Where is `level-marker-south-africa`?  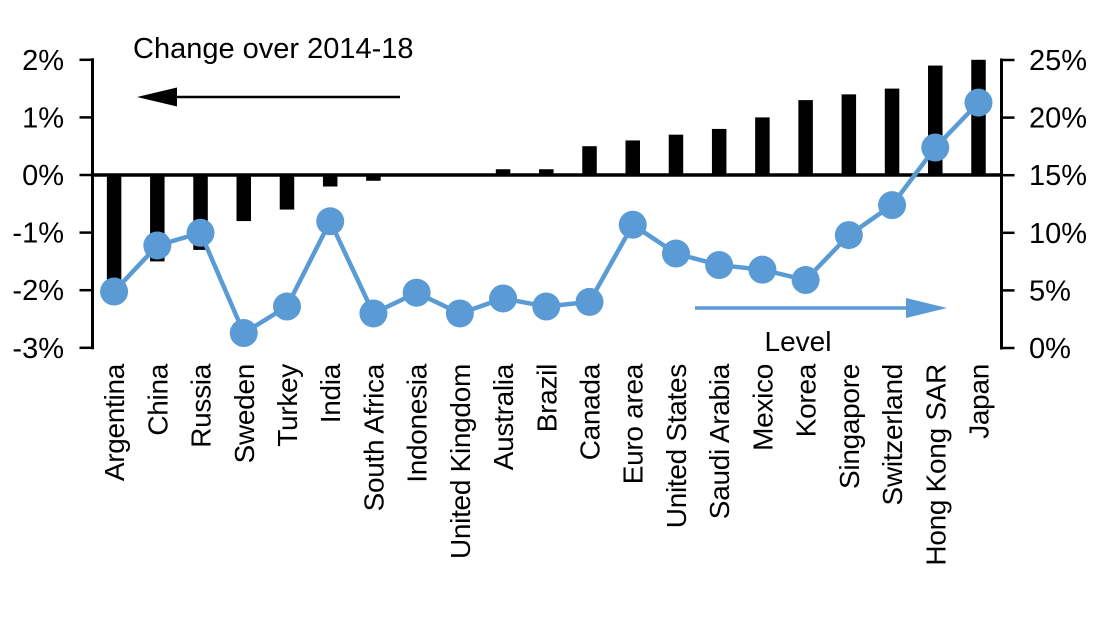
level-marker-south-africa is located at coordinates (373, 313).